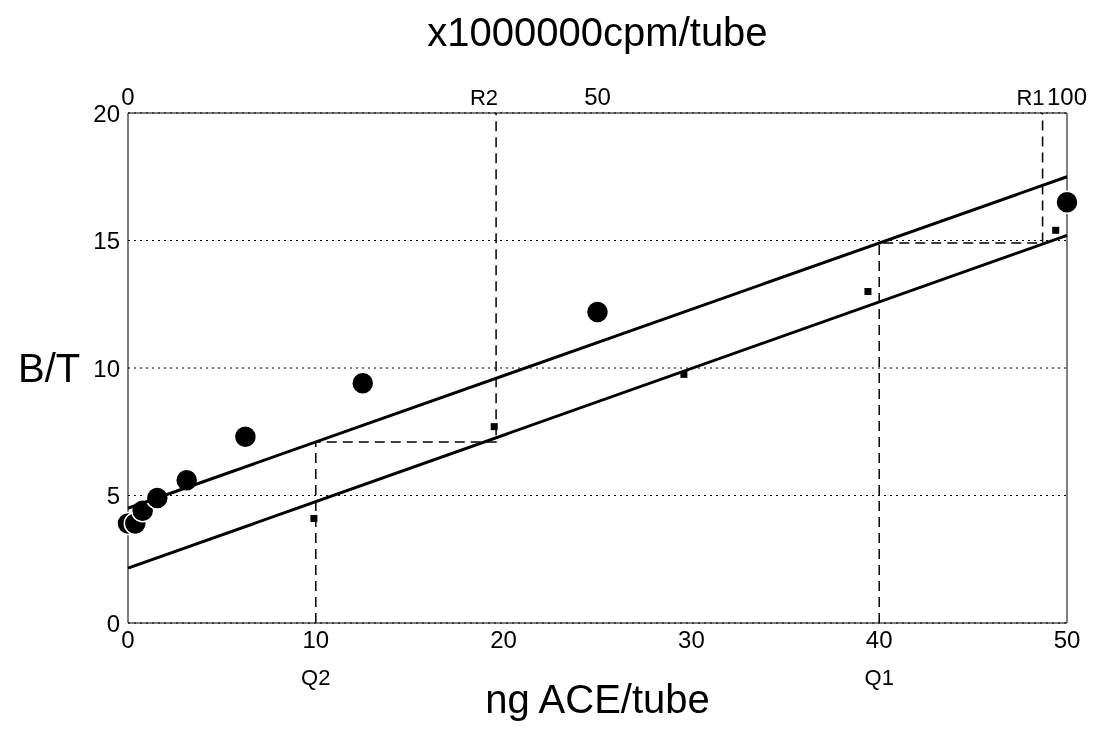  I want to click on x-tick-label: 40, so click(879, 640).